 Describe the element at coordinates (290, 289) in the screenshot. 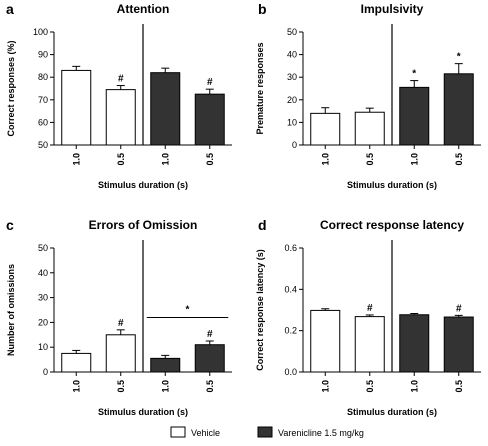

I see `y-tick-label: 0.4` at that location.